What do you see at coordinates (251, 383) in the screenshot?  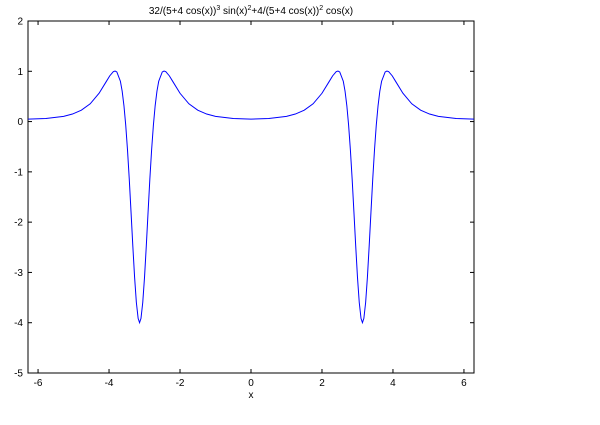 I see `x-tick-label: 0` at bounding box center [251, 383].